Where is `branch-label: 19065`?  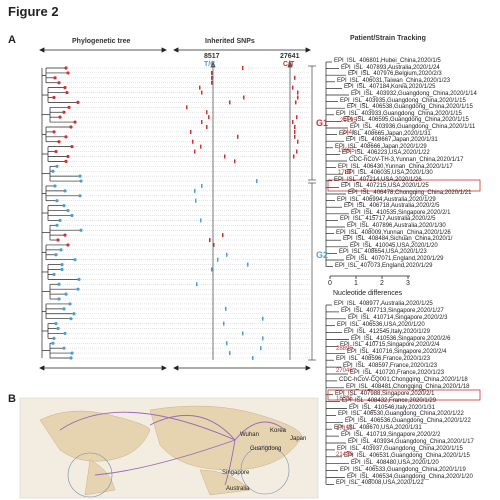 branch-label: 19065 is located at coordinates (346, 151).